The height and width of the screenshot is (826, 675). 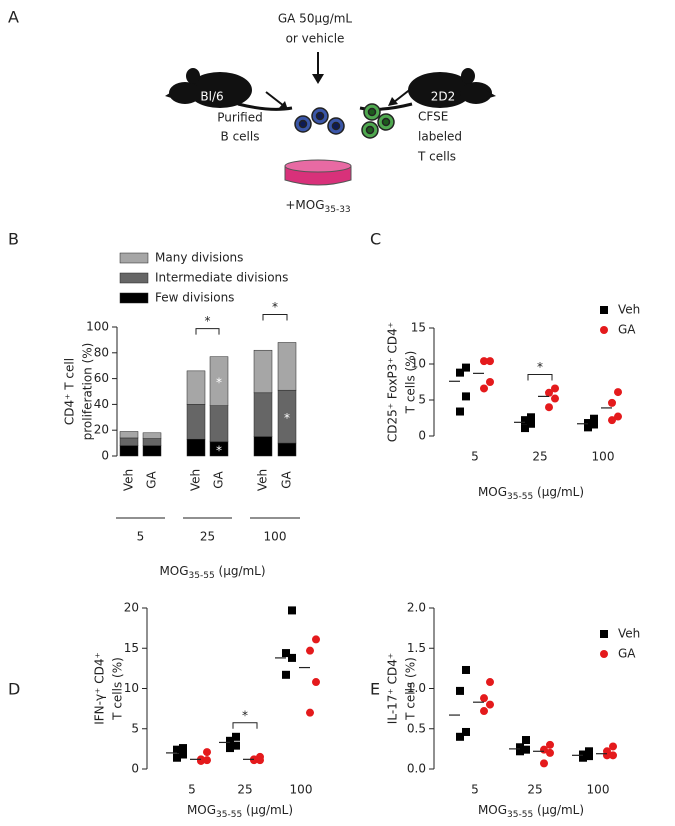 I want to click on legend-swatch, so click(x=134, y=278).